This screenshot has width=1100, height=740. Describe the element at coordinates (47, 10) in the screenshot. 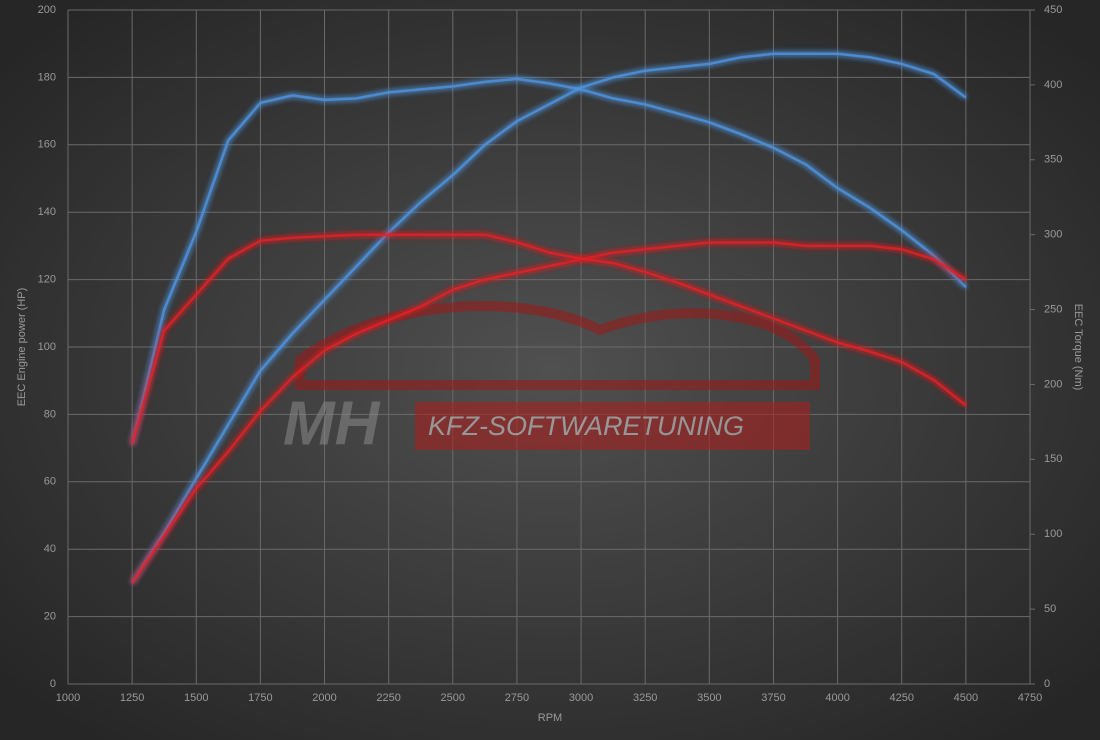

I see `y-tick-label: 200` at that location.